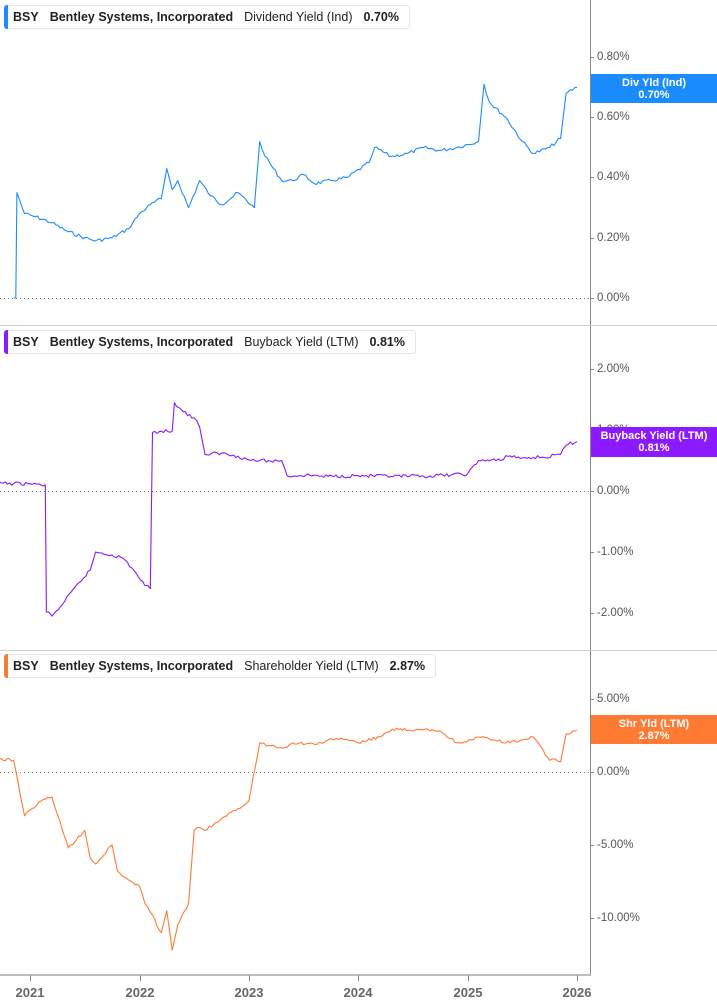 The width and height of the screenshot is (717, 1005). I want to click on x-tick-label: 2026, so click(577, 992).